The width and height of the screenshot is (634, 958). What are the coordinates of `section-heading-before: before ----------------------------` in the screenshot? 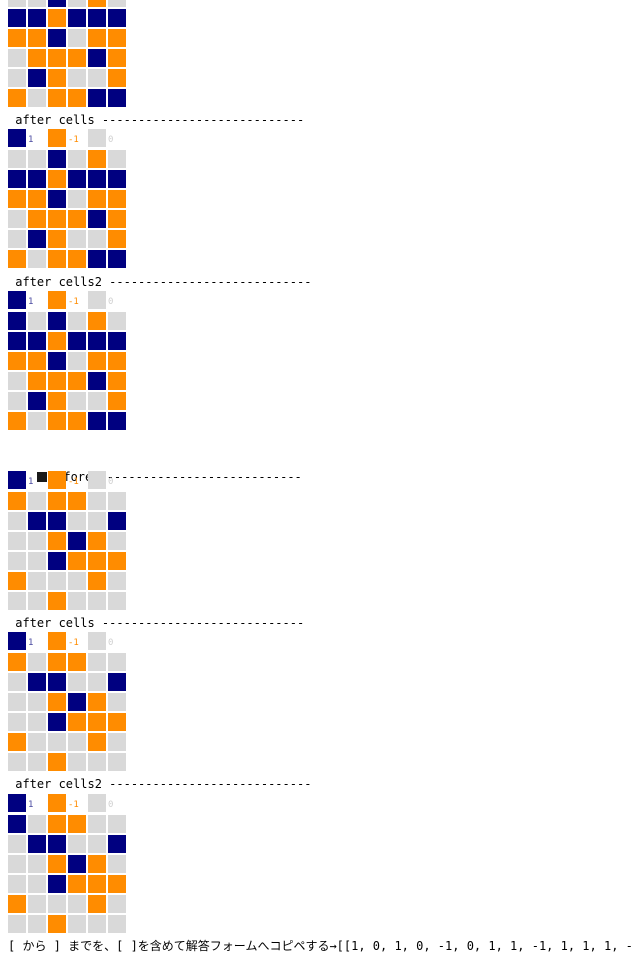 It's located at (155, 468).